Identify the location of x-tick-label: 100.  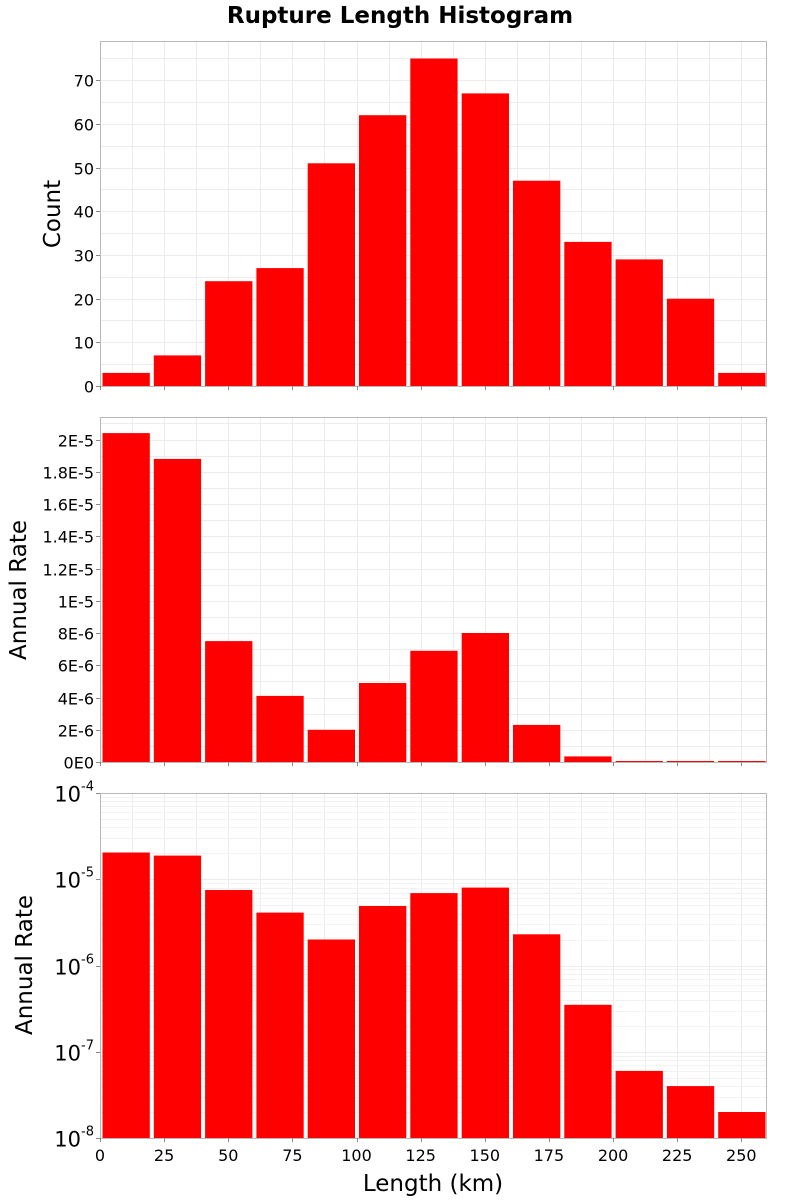
(356, 1155).